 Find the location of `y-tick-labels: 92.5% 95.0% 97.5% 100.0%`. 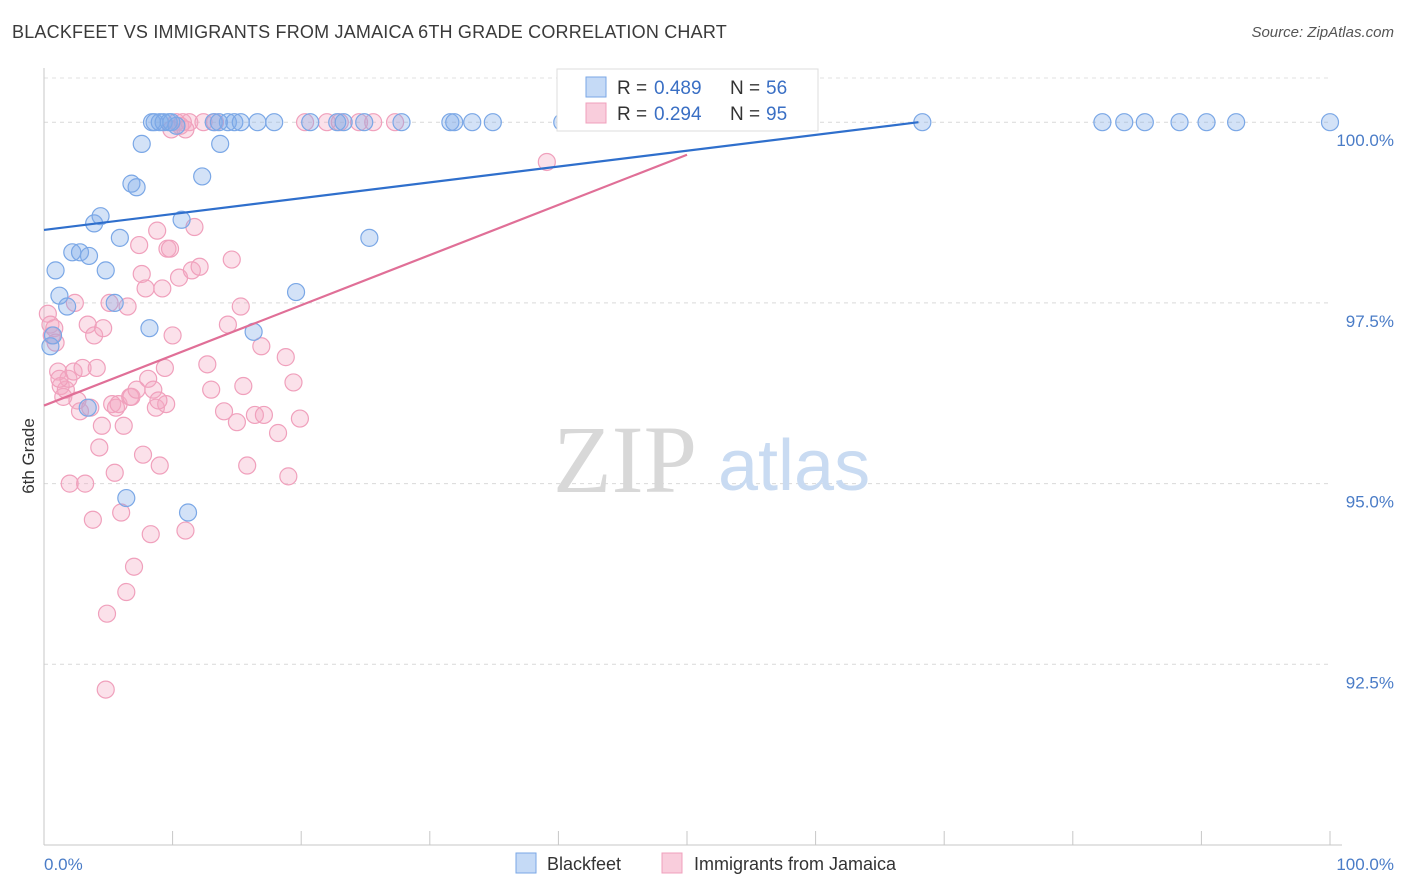

y-tick-labels: 92.5% 95.0% 97.5% 100.0% is located at coordinates (1365, 411).